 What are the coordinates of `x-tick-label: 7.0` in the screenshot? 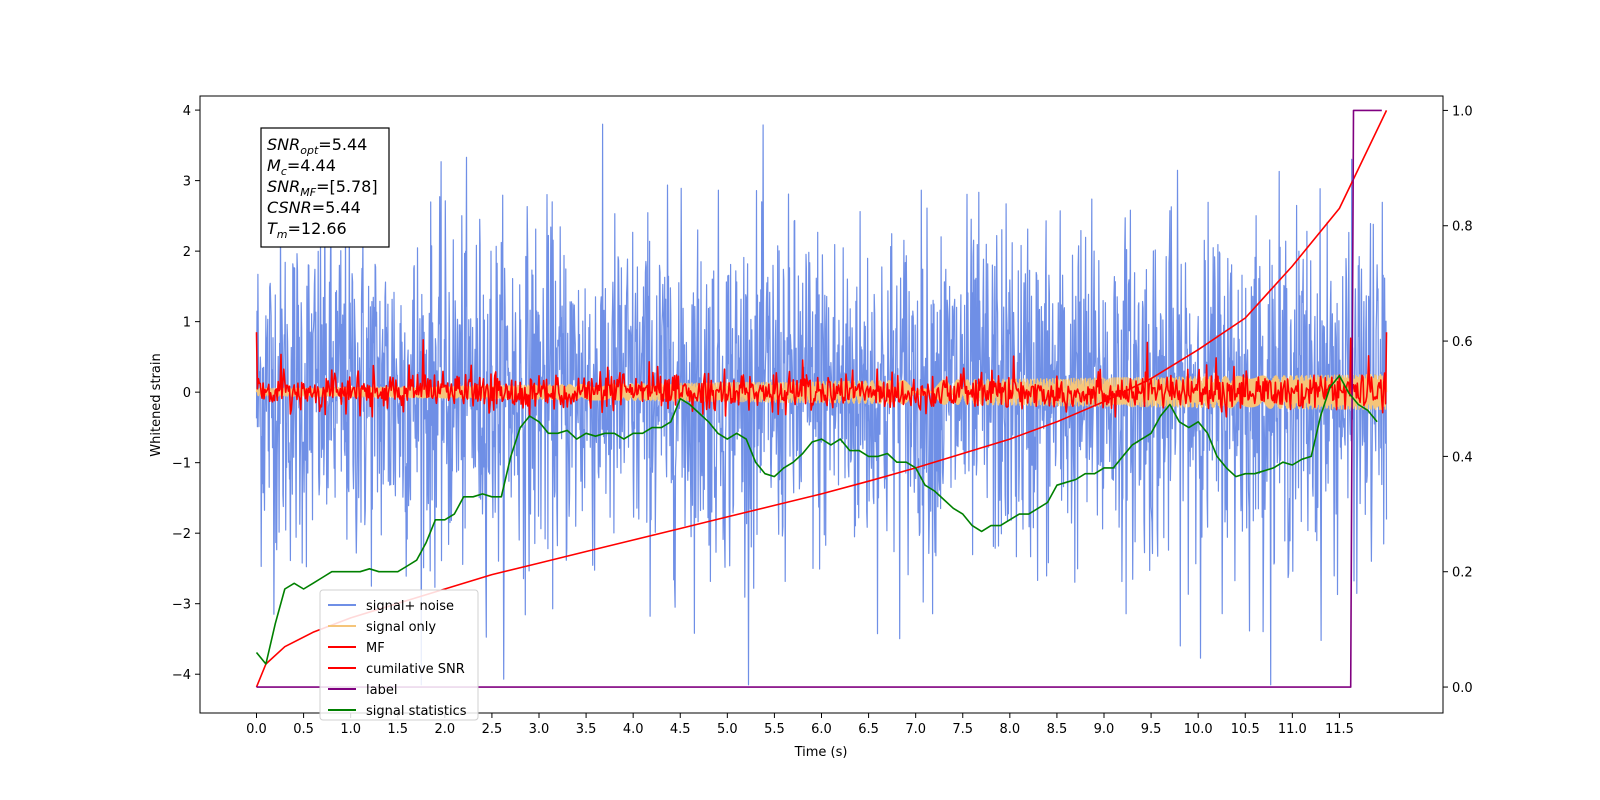 It's located at (915, 729).